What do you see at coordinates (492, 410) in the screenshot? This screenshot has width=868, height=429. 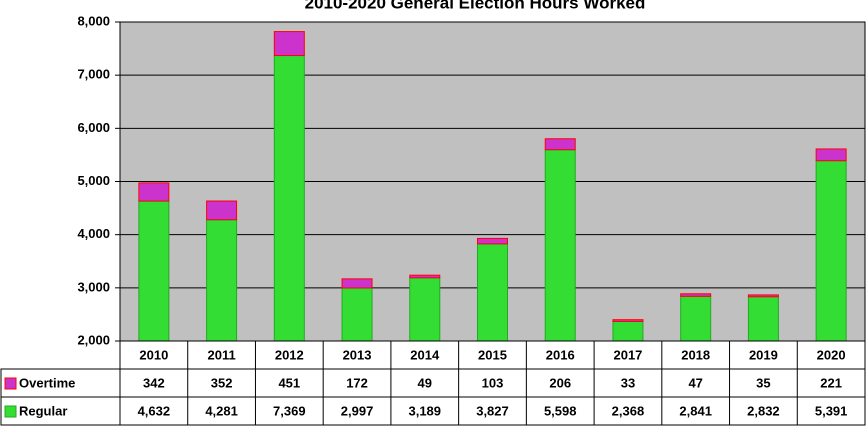 I see `table-value: 3,827` at bounding box center [492, 410].